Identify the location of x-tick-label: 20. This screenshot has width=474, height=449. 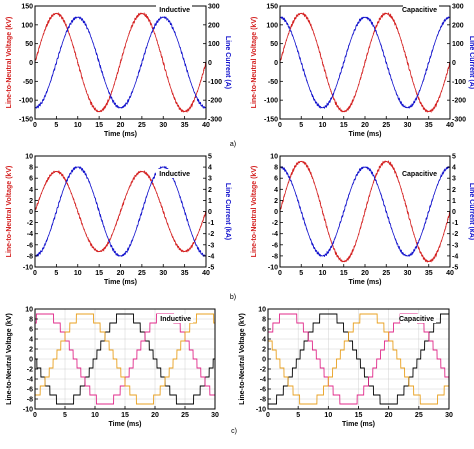
(155, 415).